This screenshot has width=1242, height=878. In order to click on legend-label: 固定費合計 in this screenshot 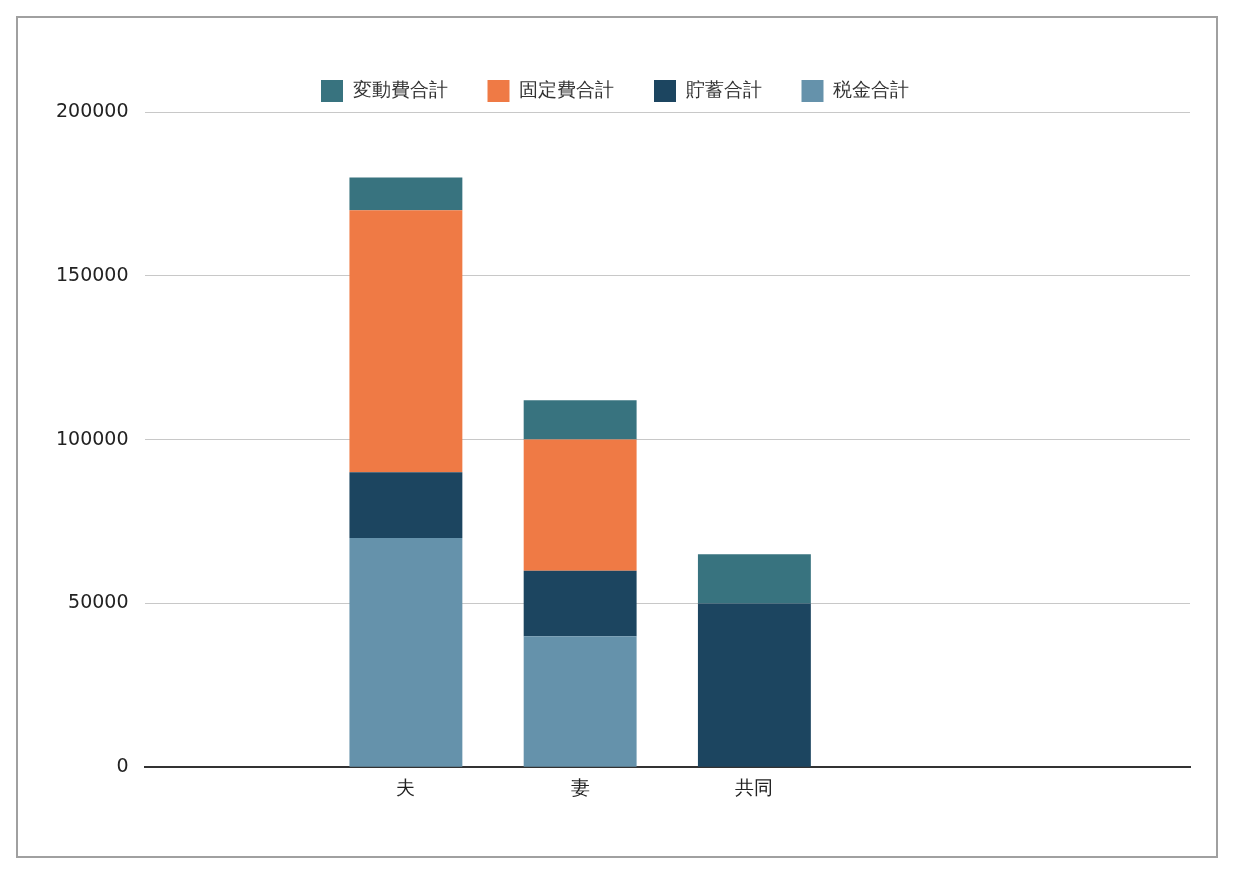, I will do `click(566, 88)`.